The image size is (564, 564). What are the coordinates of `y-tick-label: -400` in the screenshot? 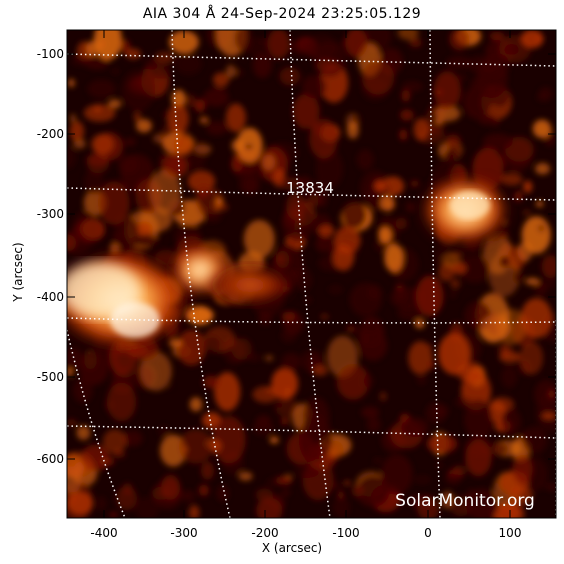 It's located at (50, 297).